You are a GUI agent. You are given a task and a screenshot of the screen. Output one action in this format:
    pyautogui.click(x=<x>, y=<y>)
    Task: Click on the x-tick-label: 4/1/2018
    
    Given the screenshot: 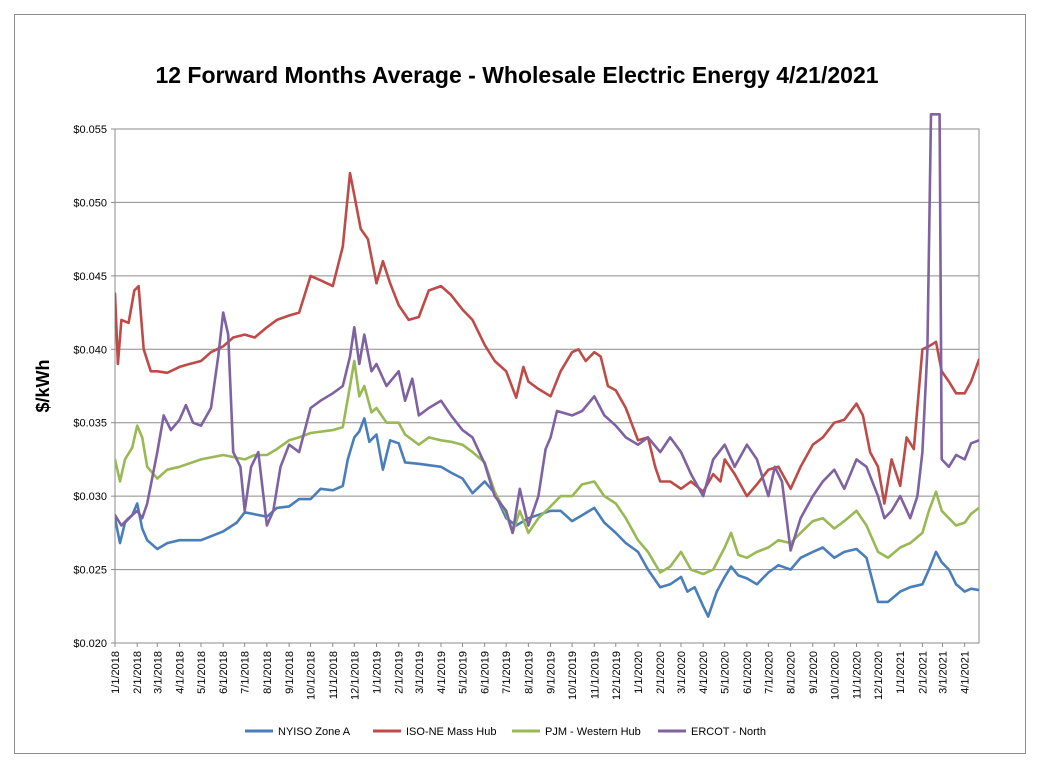 What is the action you would take?
    pyautogui.click(x=180, y=672)
    